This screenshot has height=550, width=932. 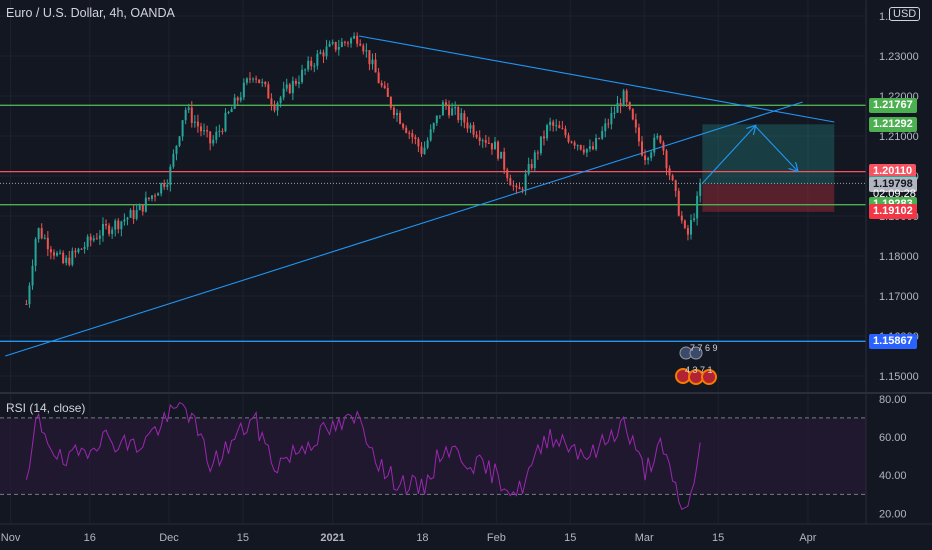 I want to click on projection-path, so click(x=749, y=154).